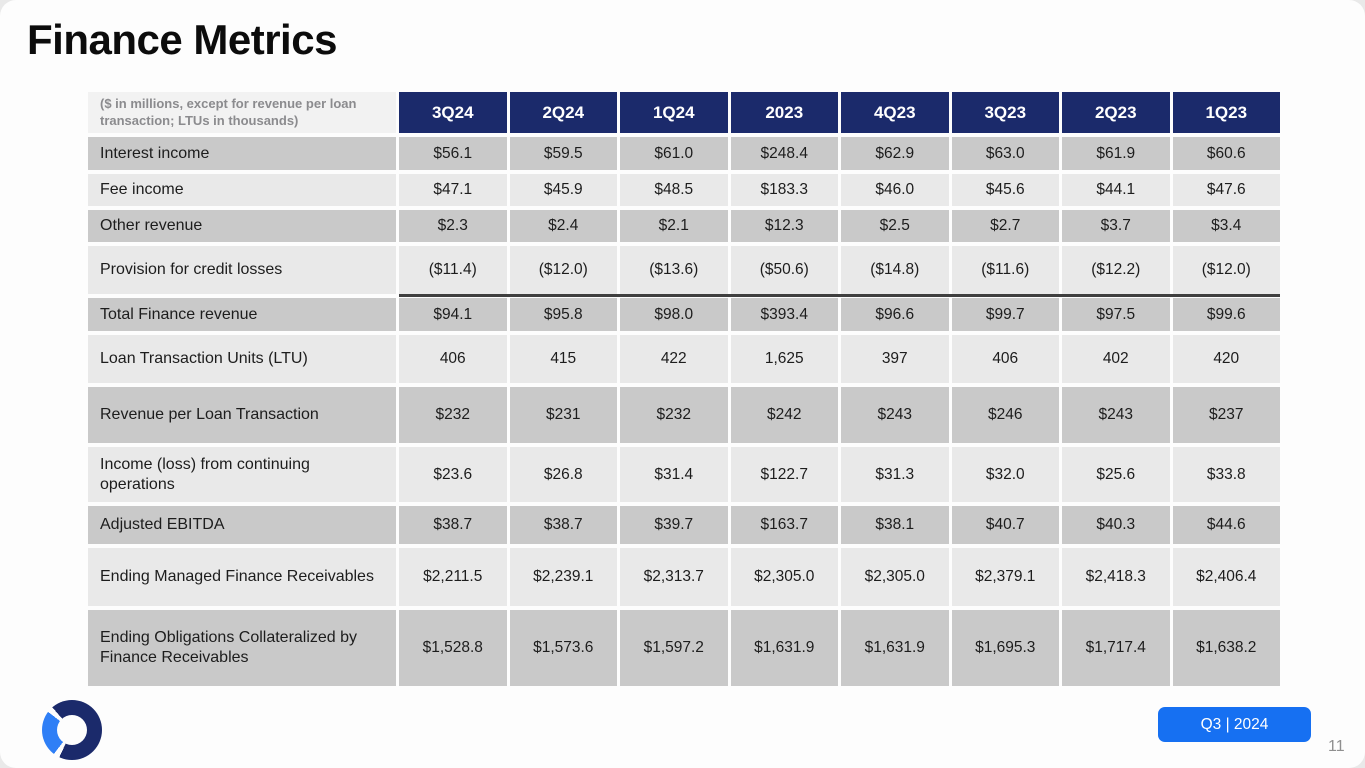 The image size is (1365, 768). I want to click on table-cell: $1,573.6, so click(563, 648).